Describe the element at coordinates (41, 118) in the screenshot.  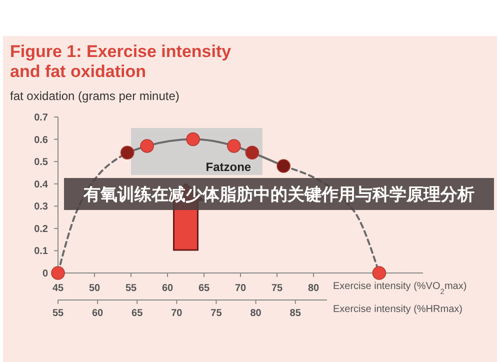
I see `y-tick-label: 0.7` at that location.